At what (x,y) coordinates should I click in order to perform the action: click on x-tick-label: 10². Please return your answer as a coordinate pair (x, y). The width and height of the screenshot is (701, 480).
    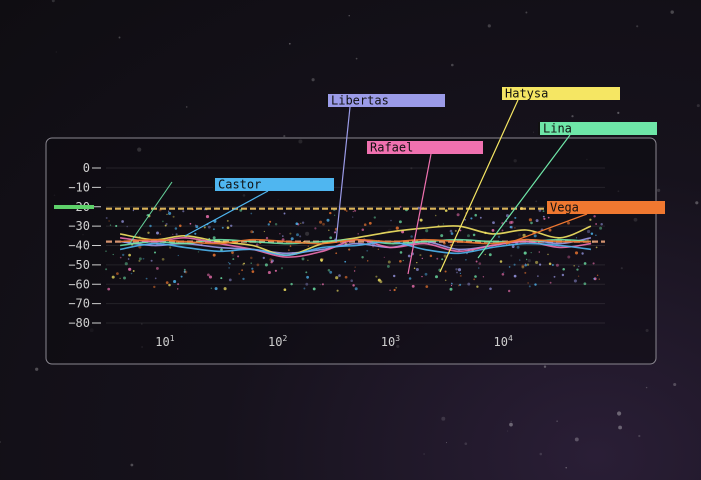
    Looking at the image, I should click on (277, 341).